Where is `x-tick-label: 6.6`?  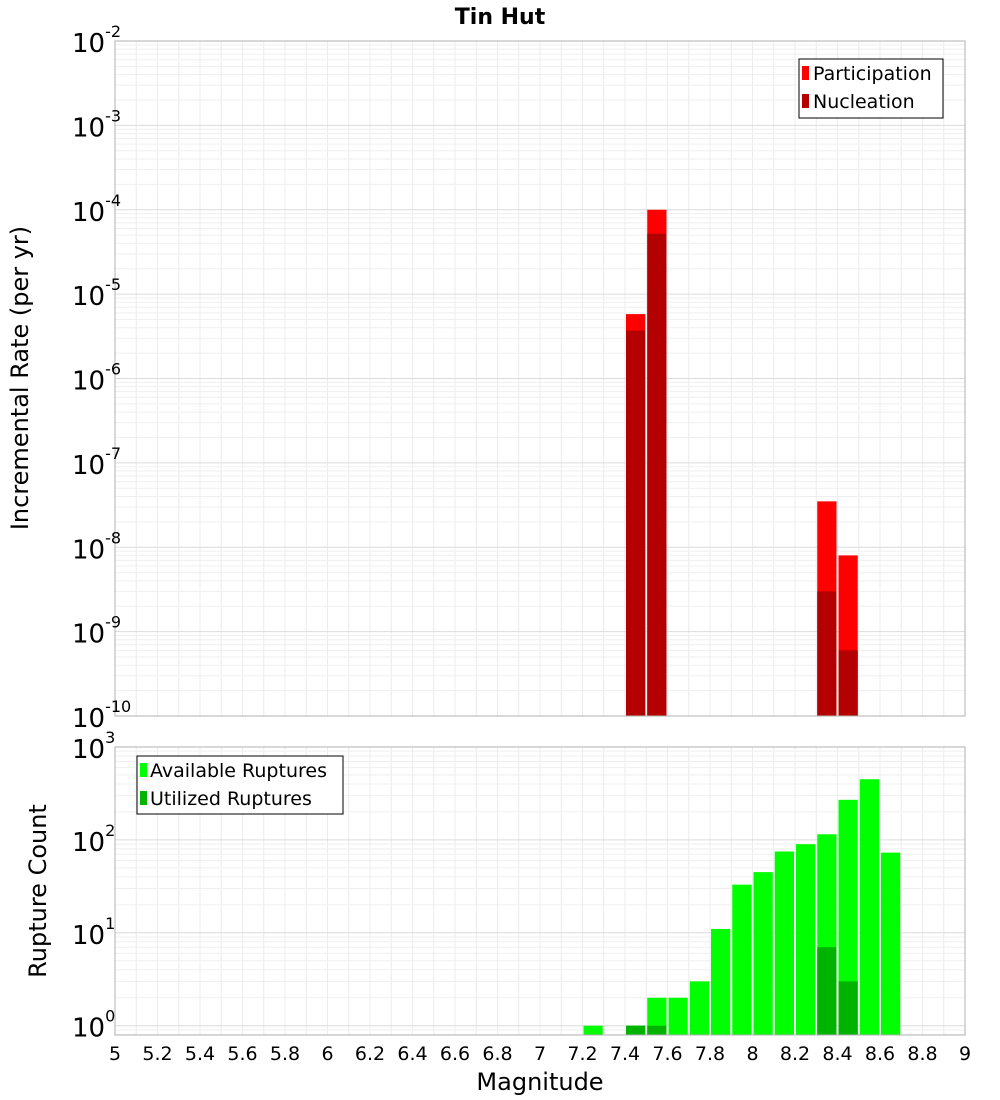
x-tick-label: 6.6 is located at coordinates (455, 1054).